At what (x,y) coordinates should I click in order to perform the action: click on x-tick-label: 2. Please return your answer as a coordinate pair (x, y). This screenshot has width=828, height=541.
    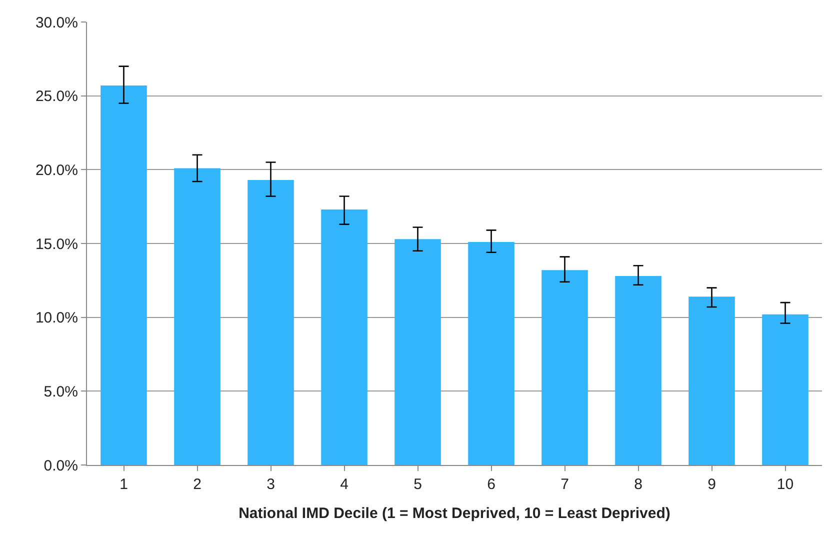
    Looking at the image, I should click on (197, 484).